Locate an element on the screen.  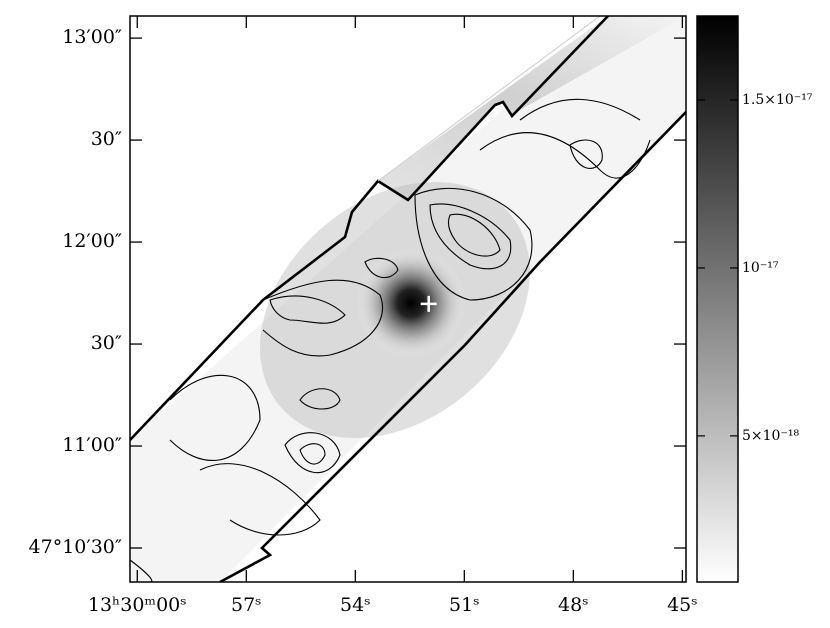
x-tick-label: 48ˢ is located at coordinates (573, 605).